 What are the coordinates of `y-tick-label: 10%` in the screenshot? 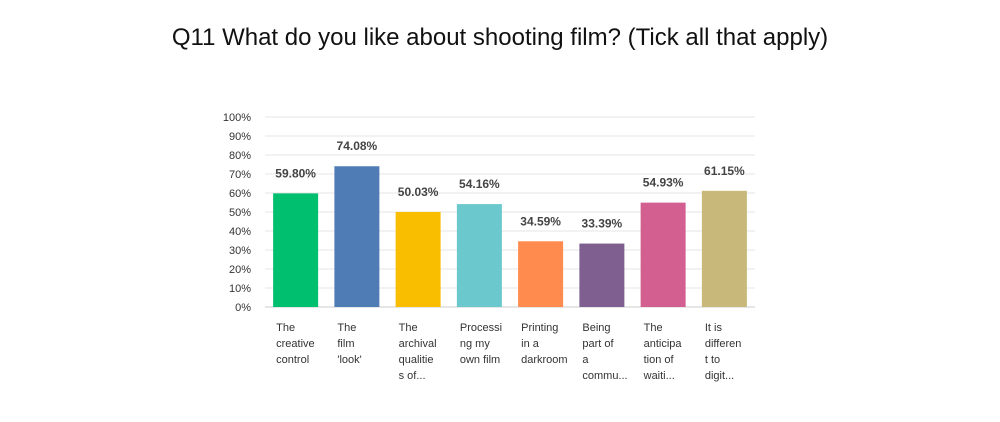 It's located at (240, 289).